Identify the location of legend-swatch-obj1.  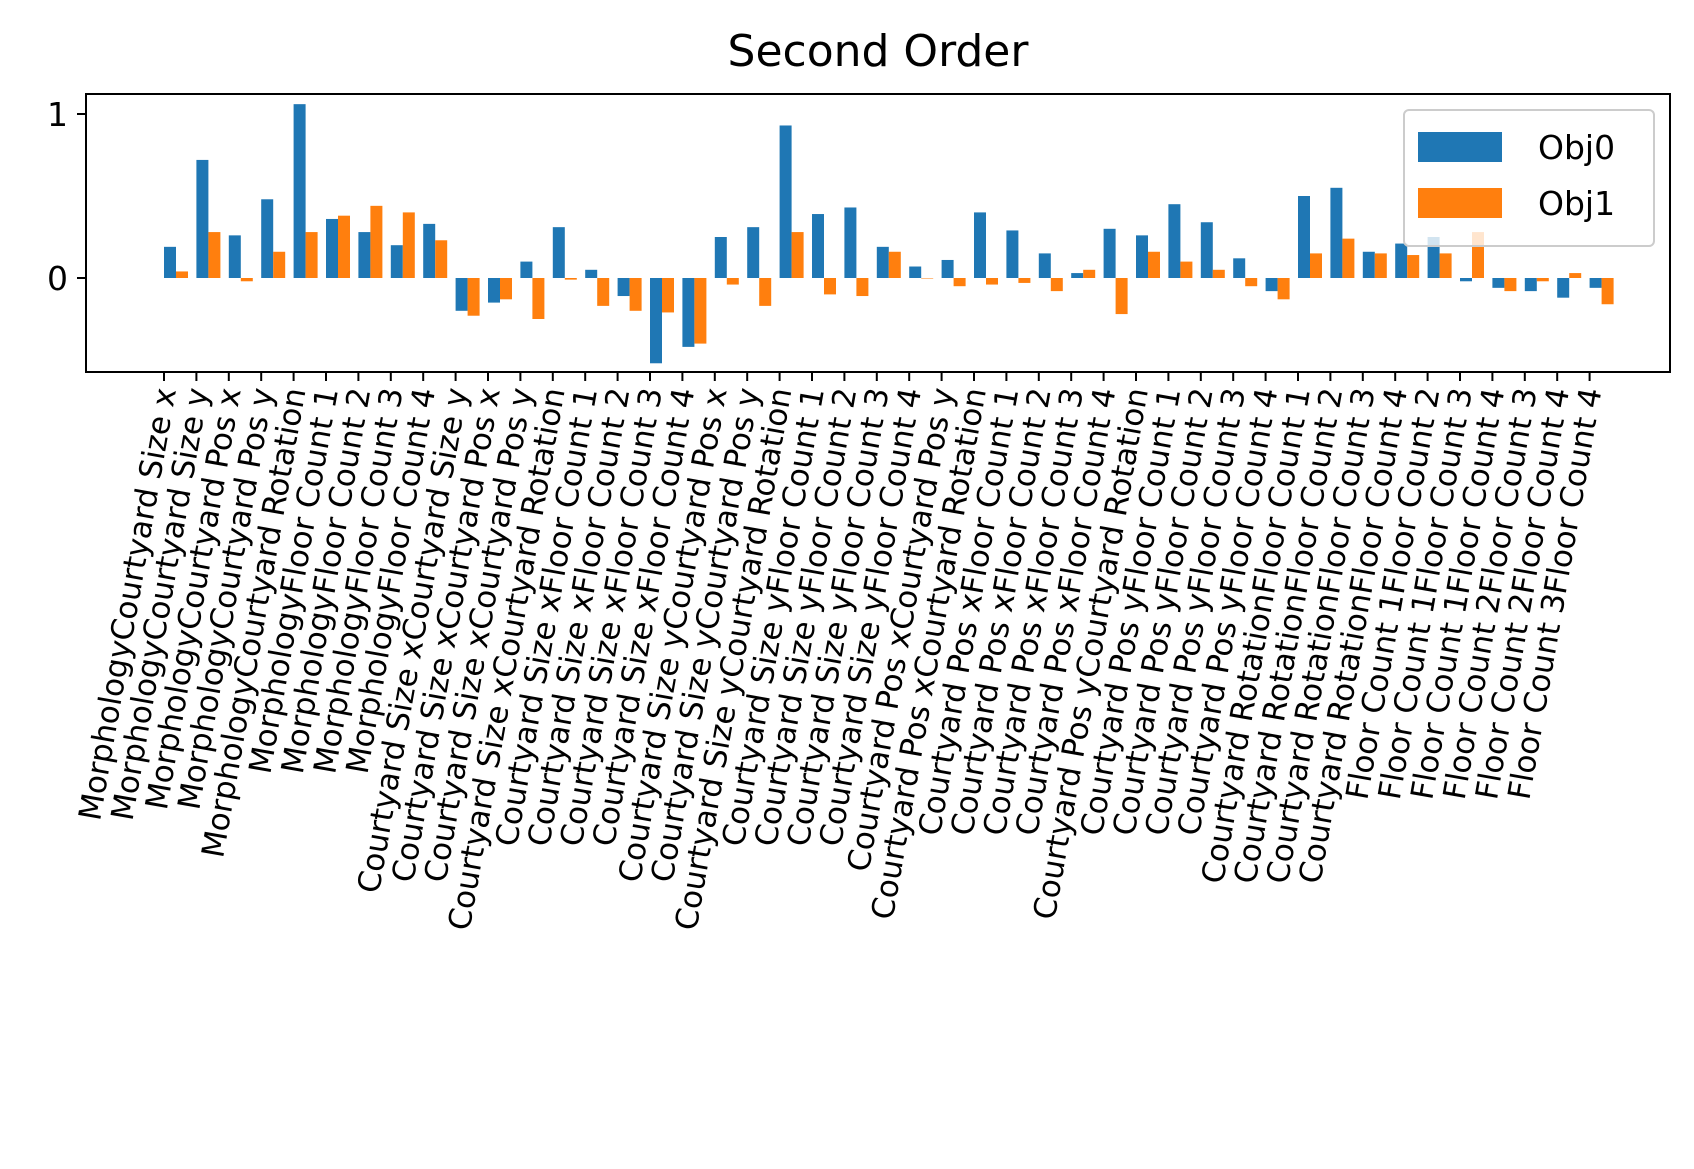
(1460, 203).